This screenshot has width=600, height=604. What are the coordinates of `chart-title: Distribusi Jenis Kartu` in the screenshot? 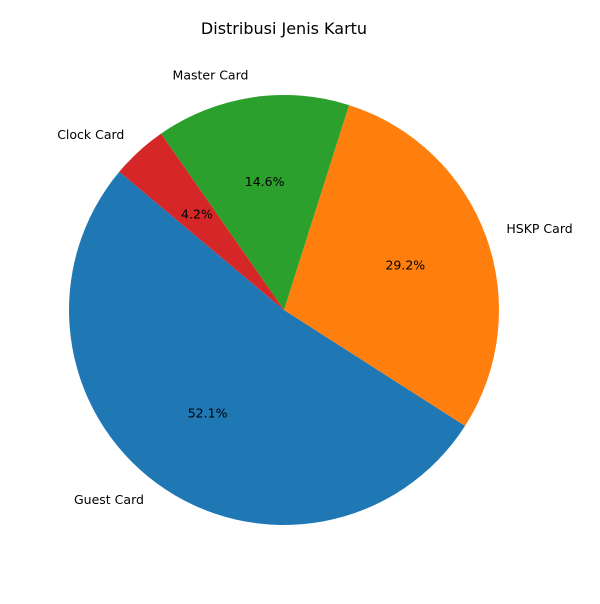 It's located at (284, 28).